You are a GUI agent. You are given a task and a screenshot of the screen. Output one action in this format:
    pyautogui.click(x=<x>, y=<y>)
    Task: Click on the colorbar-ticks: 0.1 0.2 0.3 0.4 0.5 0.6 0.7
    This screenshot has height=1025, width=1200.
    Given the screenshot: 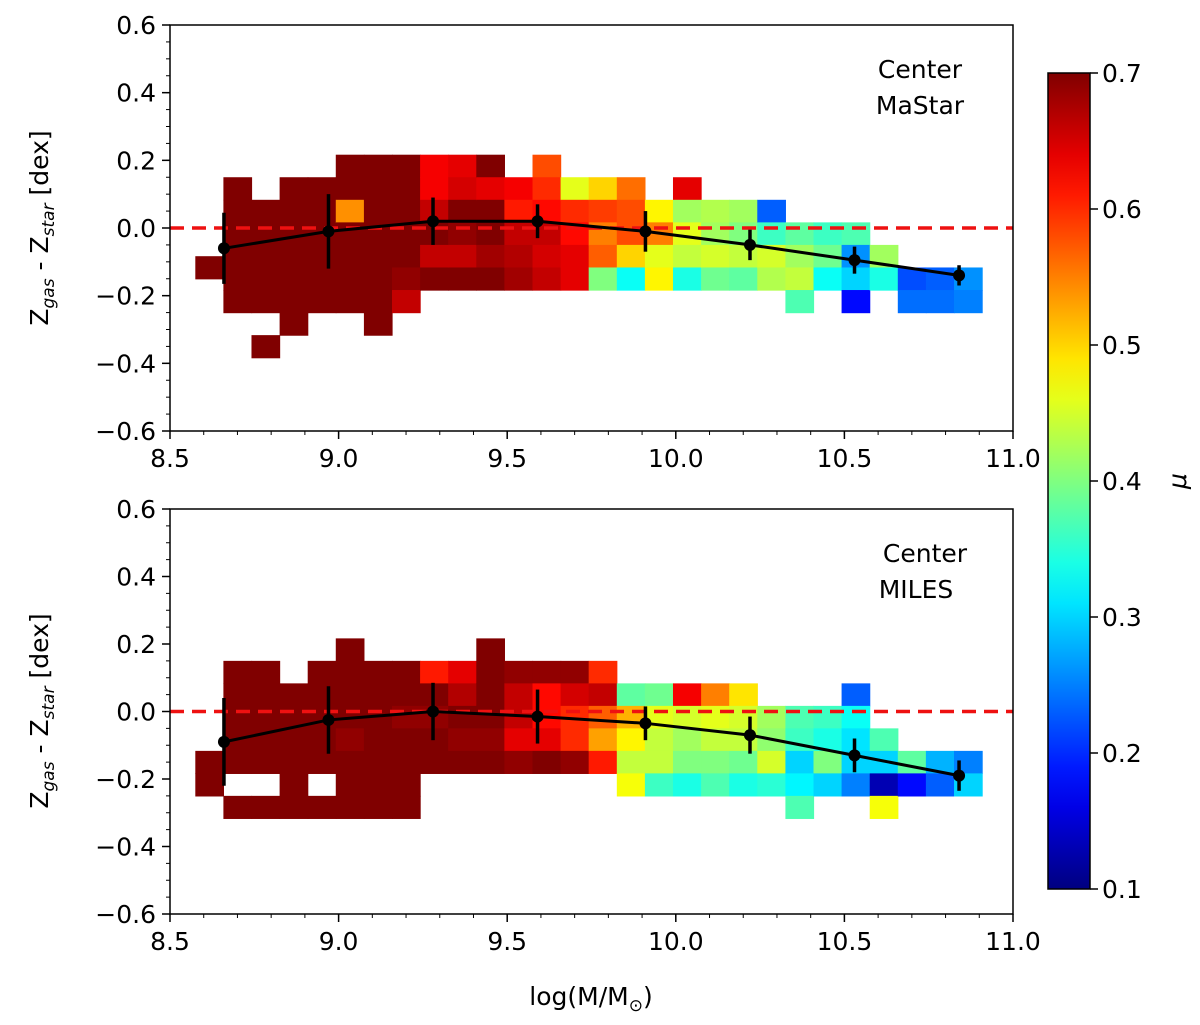 What is the action you would take?
    pyautogui.click(x=1116, y=481)
    